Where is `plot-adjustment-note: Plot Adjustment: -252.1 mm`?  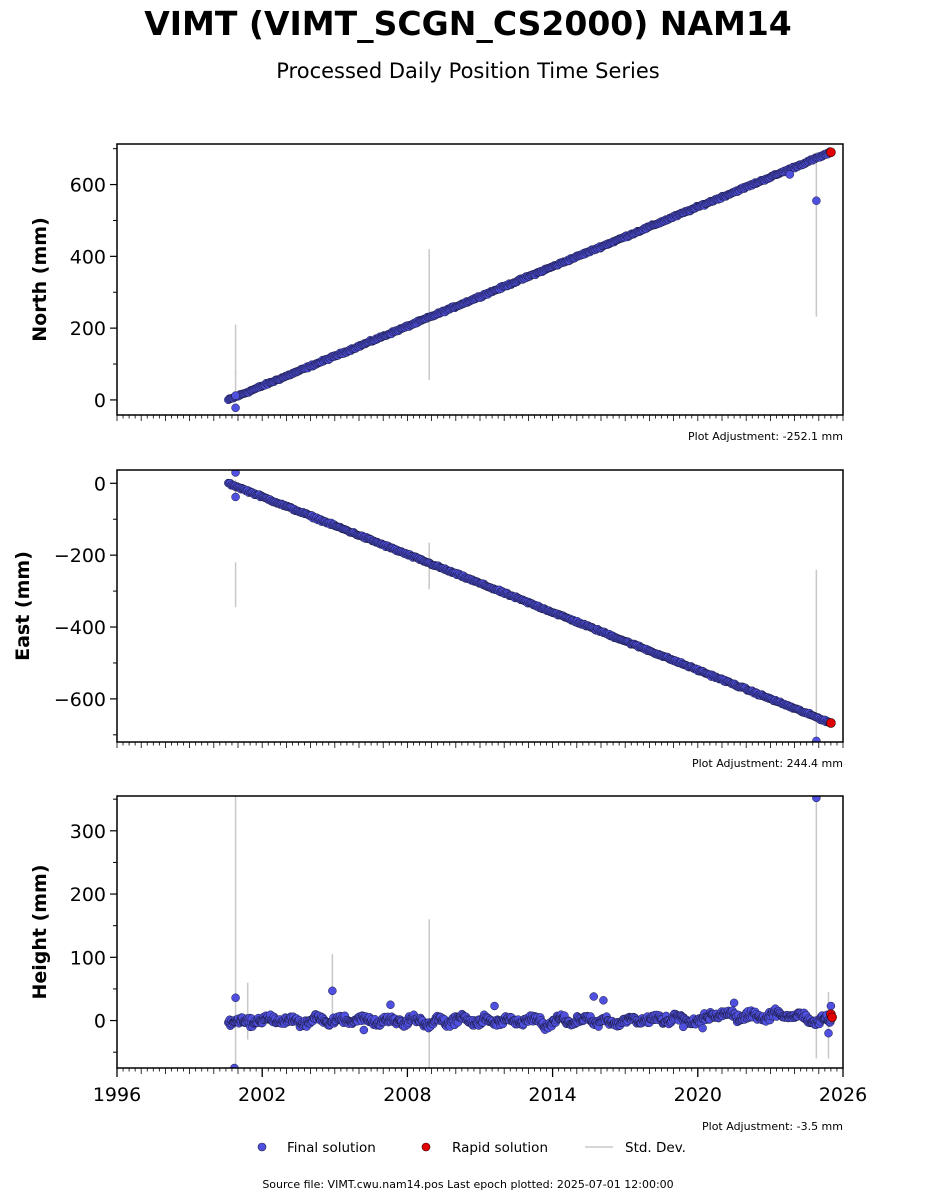 plot-adjustment-note: Plot Adjustment: -252.1 mm is located at coordinates (765, 436).